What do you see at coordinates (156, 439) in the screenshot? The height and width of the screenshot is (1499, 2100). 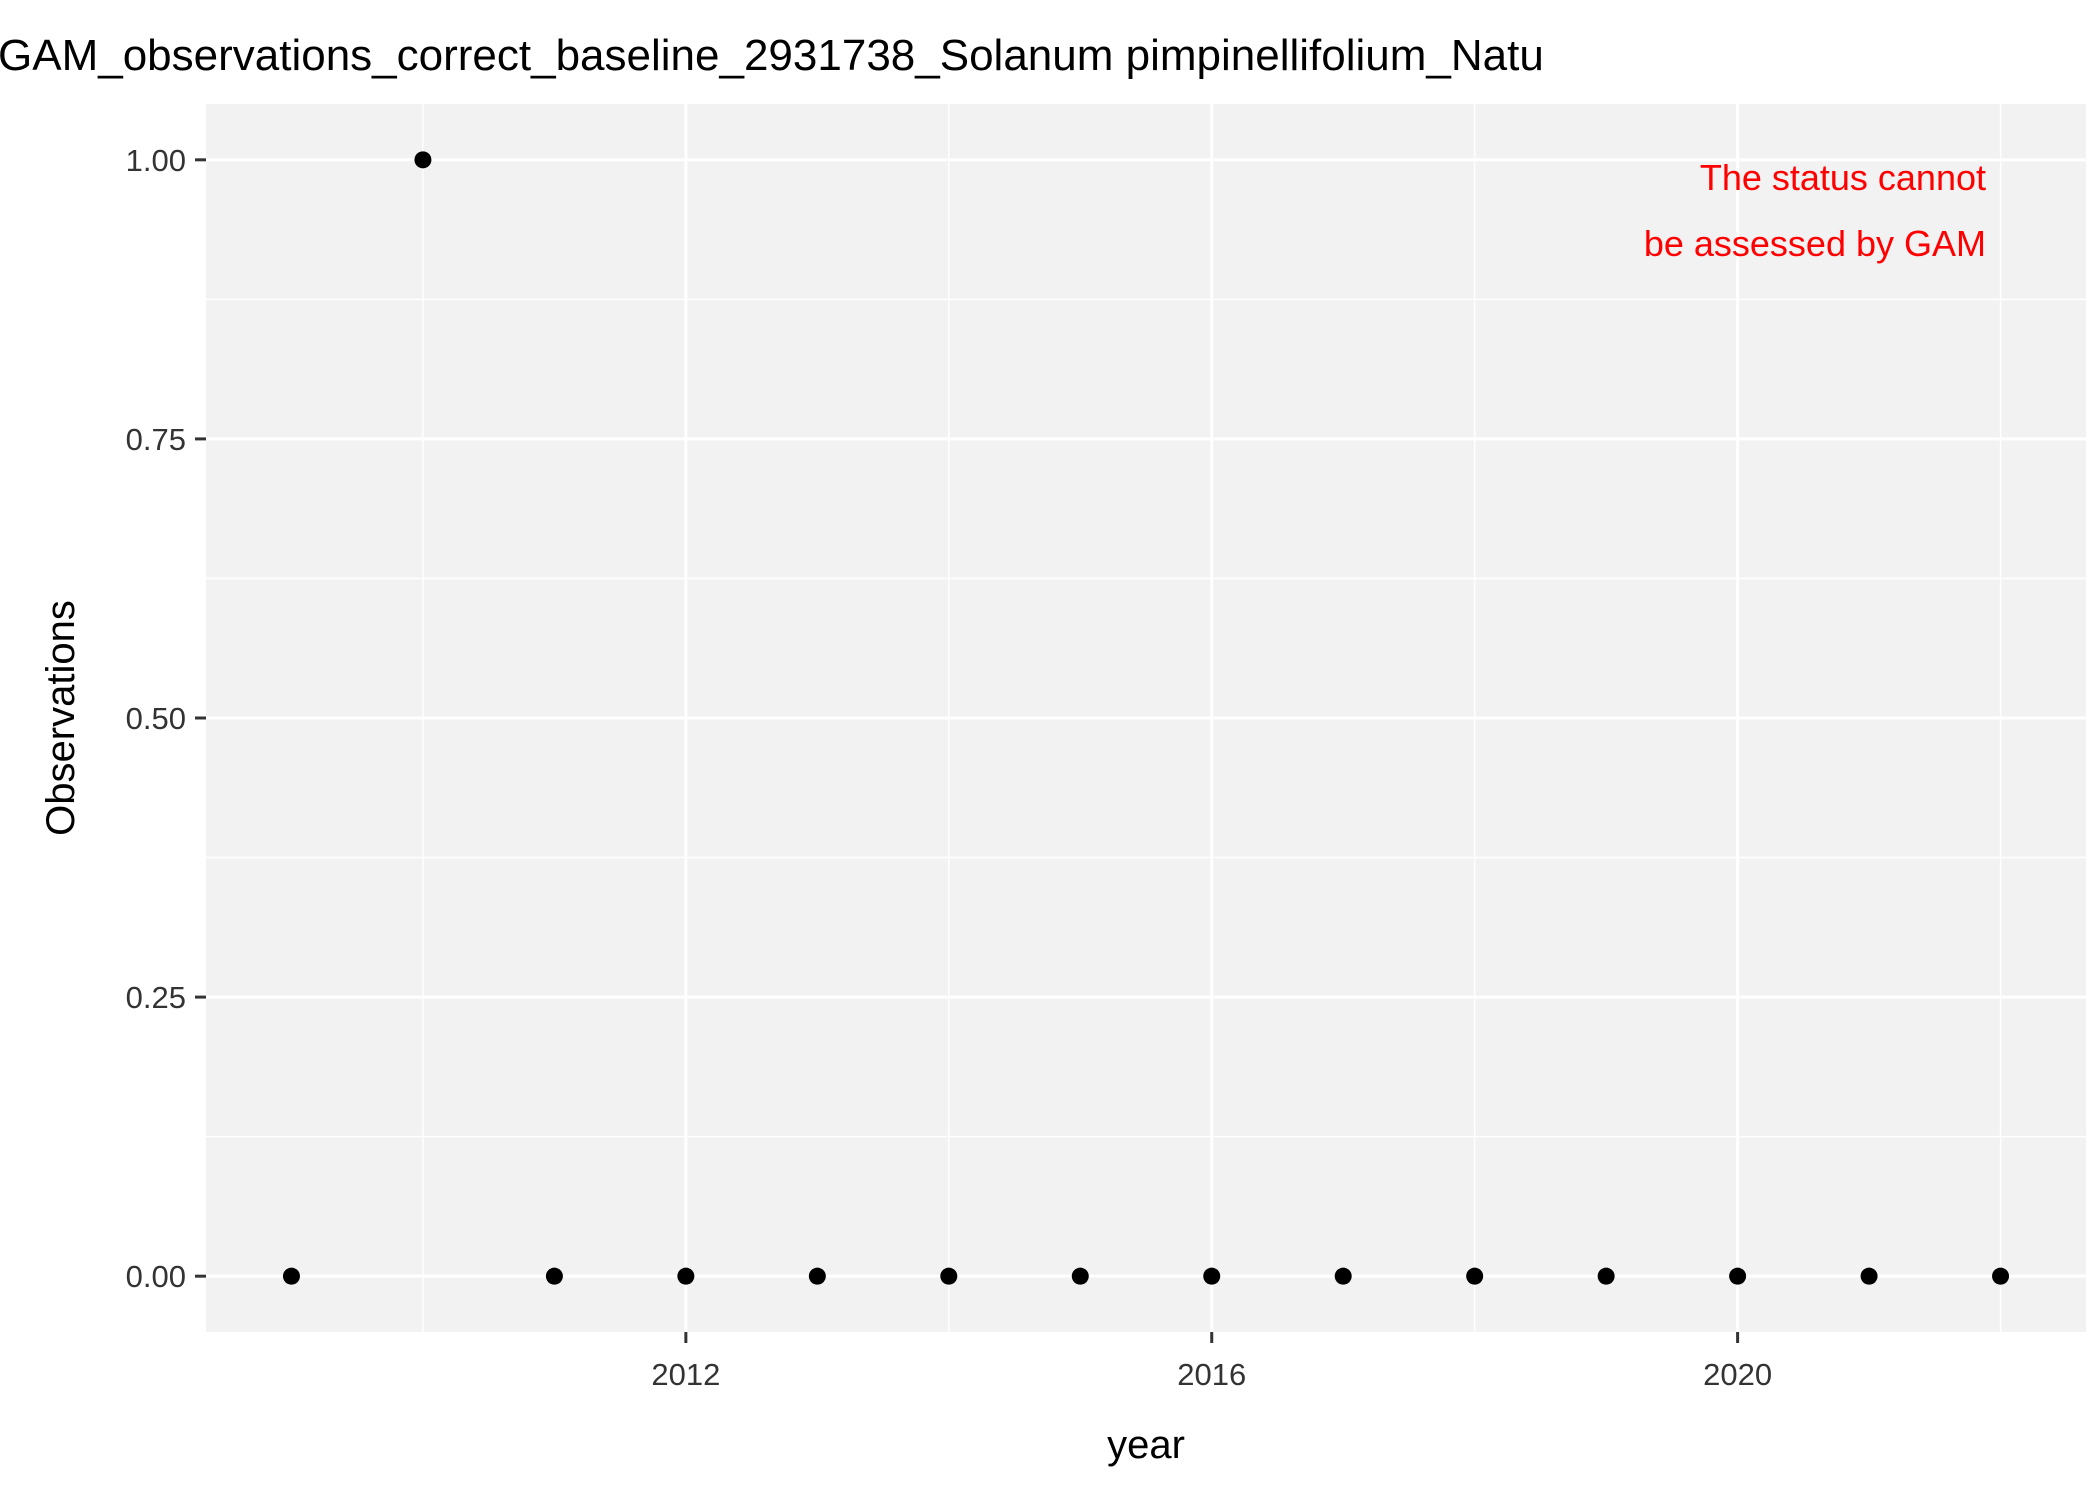 I see `y-tick-label: 0.75` at bounding box center [156, 439].